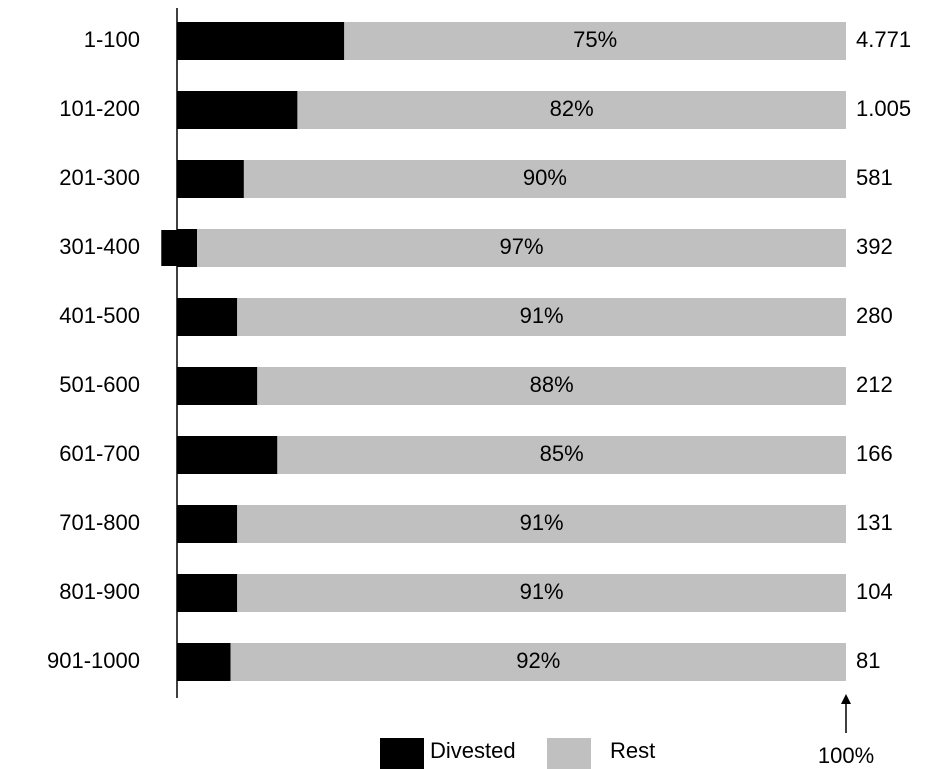 The width and height of the screenshot is (951, 769). I want to click on value-label: 18%, so click(237, 108).